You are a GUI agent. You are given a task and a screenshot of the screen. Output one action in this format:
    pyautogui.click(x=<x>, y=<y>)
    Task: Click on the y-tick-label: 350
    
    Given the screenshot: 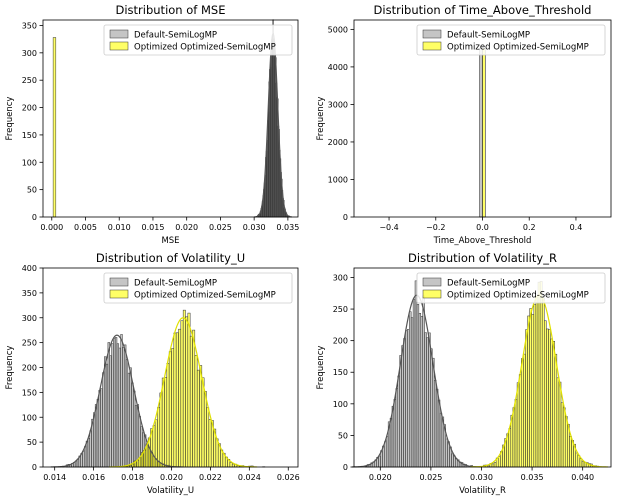 What is the action you would take?
    pyautogui.click(x=29, y=293)
    